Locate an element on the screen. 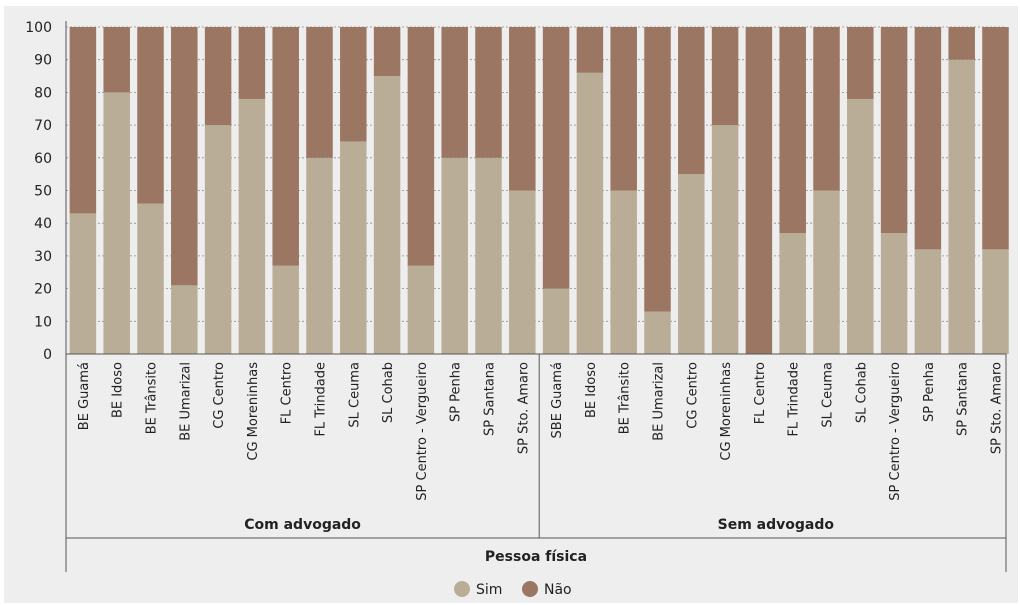  legend-label-sim: Sim is located at coordinates (489, 590).